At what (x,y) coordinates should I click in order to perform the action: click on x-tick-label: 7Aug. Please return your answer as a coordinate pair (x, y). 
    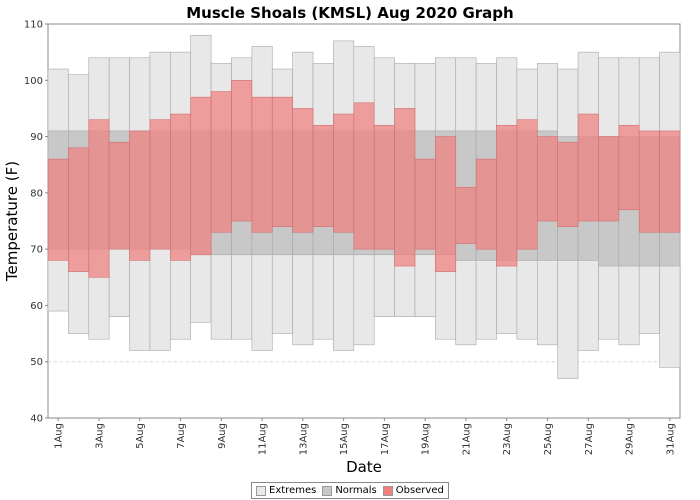
    Looking at the image, I should click on (181, 436).